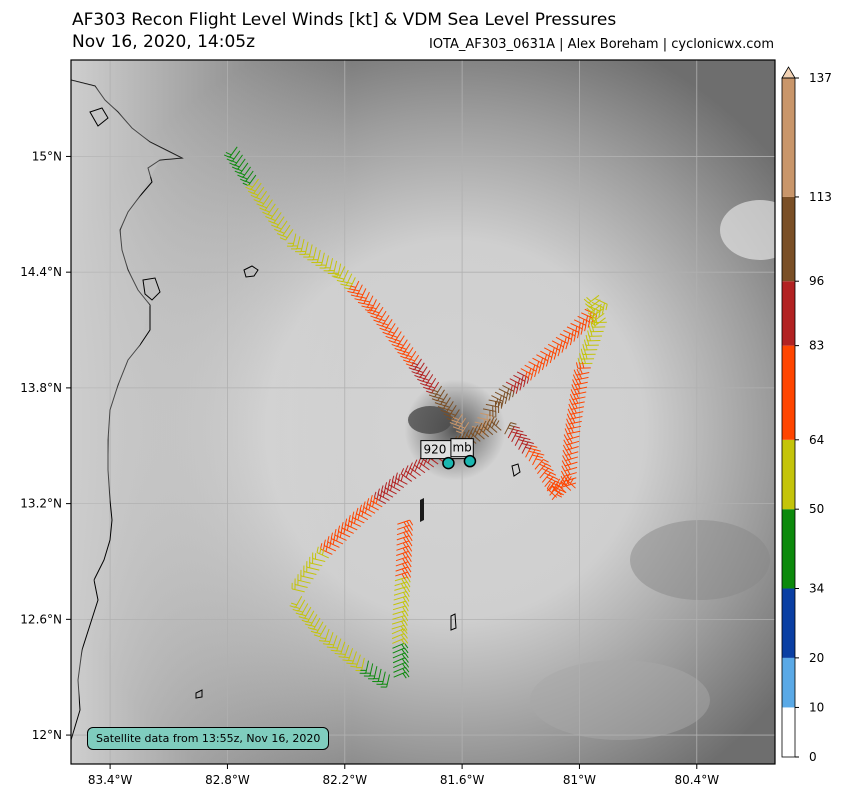 The height and width of the screenshot is (800, 849). Describe the element at coordinates (164, 42) in the screenshot. I see `chart-subtitle: Nov 16, 2020, 14:05z` at that location.